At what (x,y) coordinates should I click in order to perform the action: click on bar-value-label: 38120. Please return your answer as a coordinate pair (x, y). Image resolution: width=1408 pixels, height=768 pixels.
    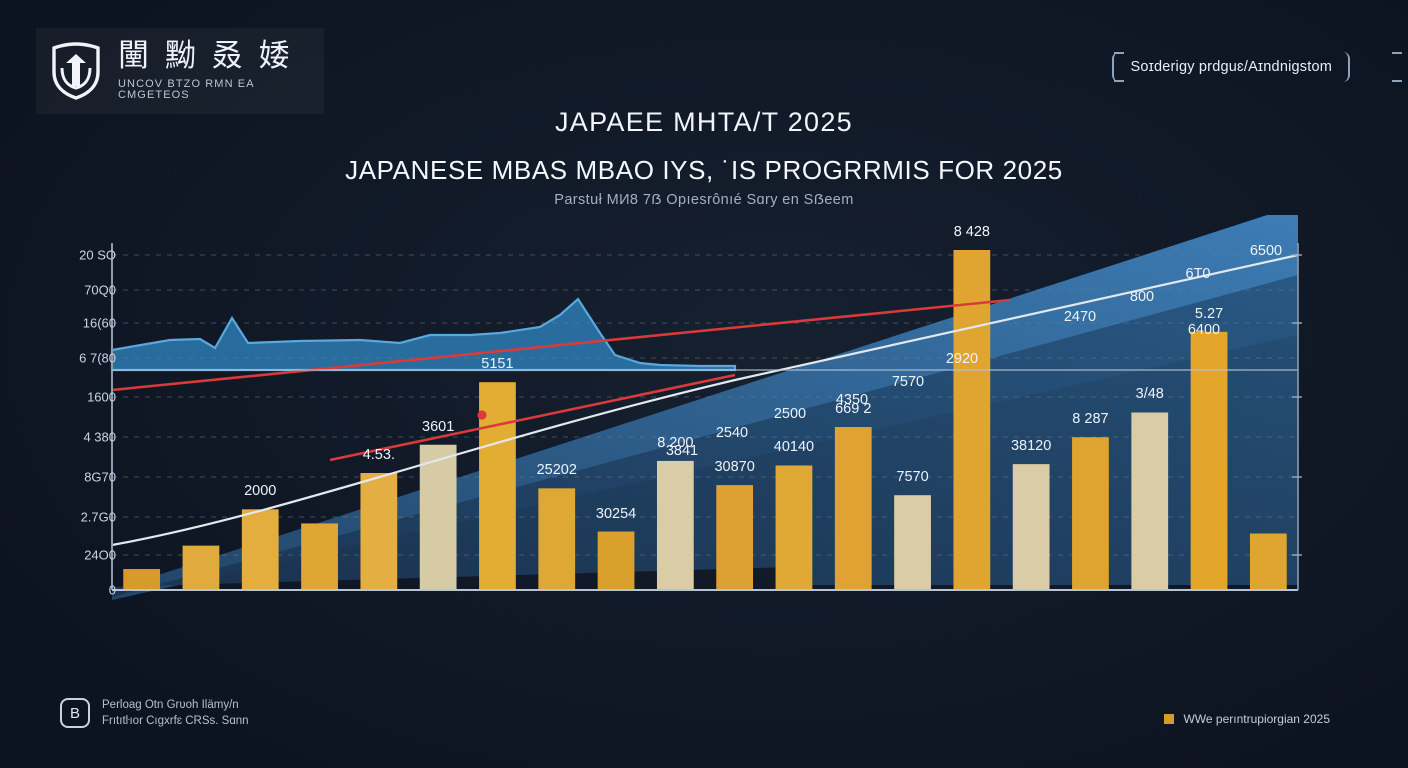
    Looking at the image, I should click on (1031, 446).